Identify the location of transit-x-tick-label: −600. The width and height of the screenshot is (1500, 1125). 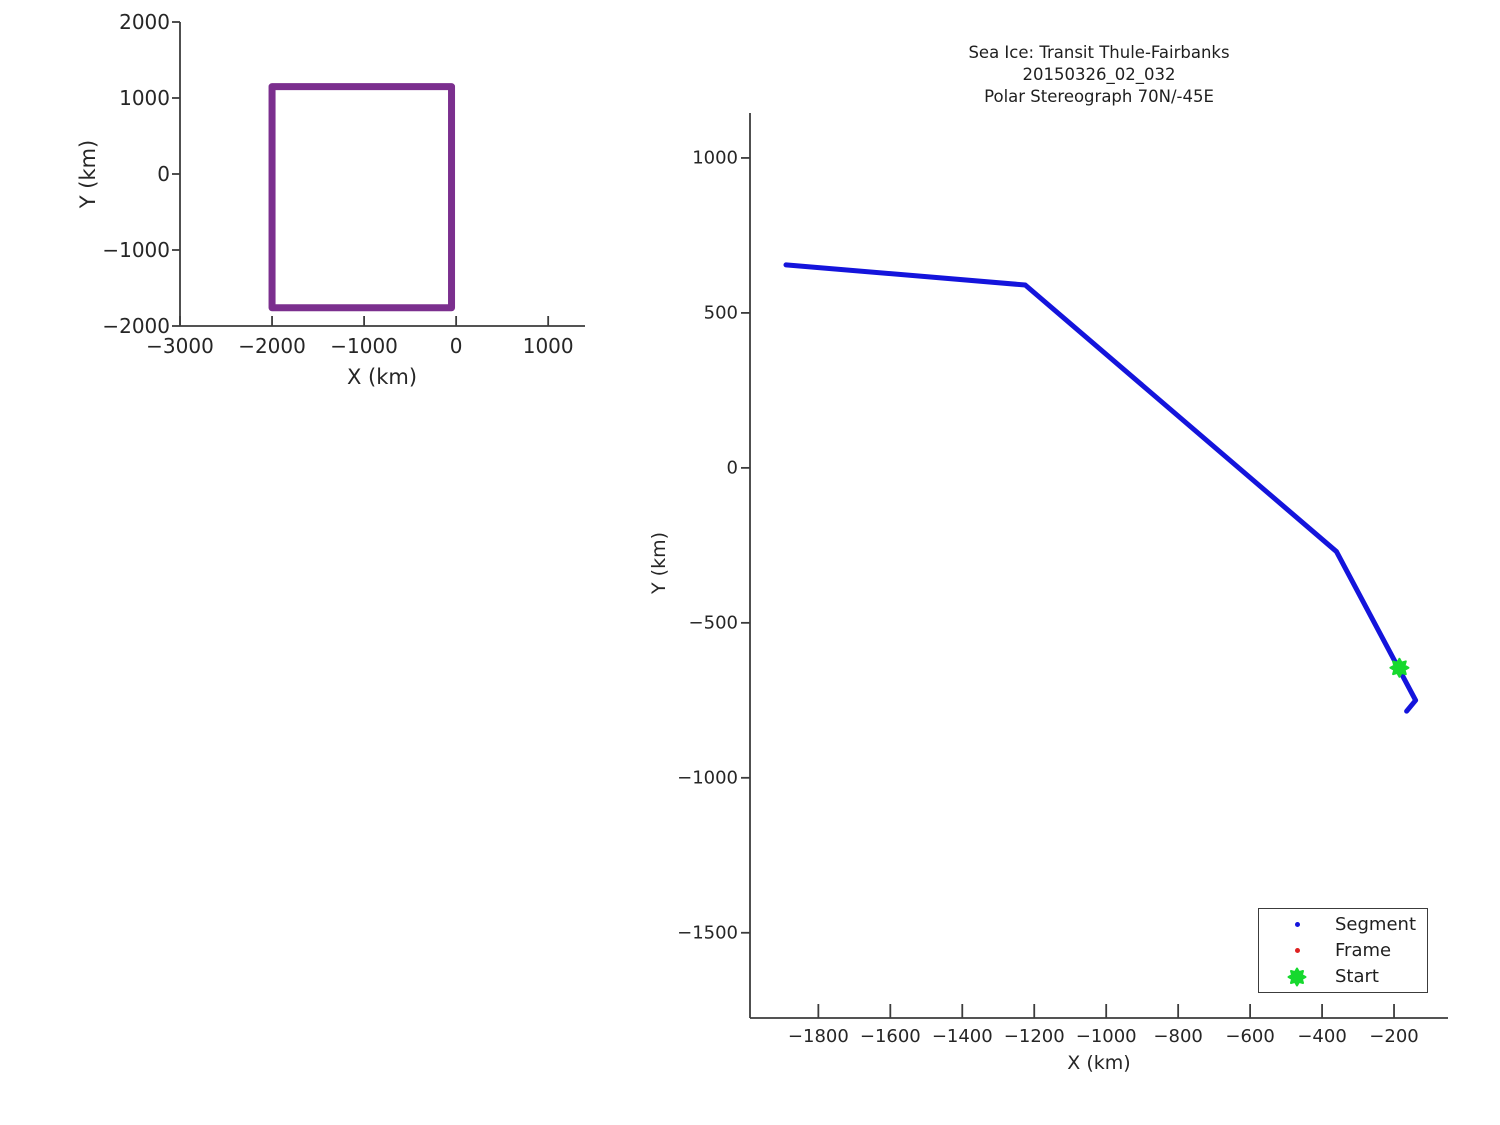
(1250, 1036).